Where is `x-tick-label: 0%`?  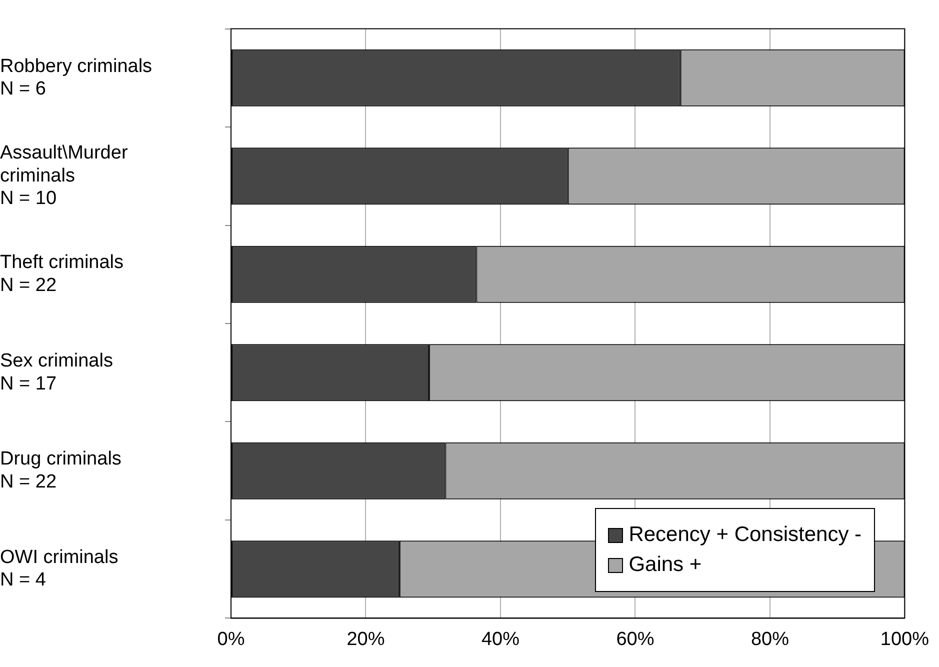
x-tick-label: 0% is located at coordinates (231, 639).